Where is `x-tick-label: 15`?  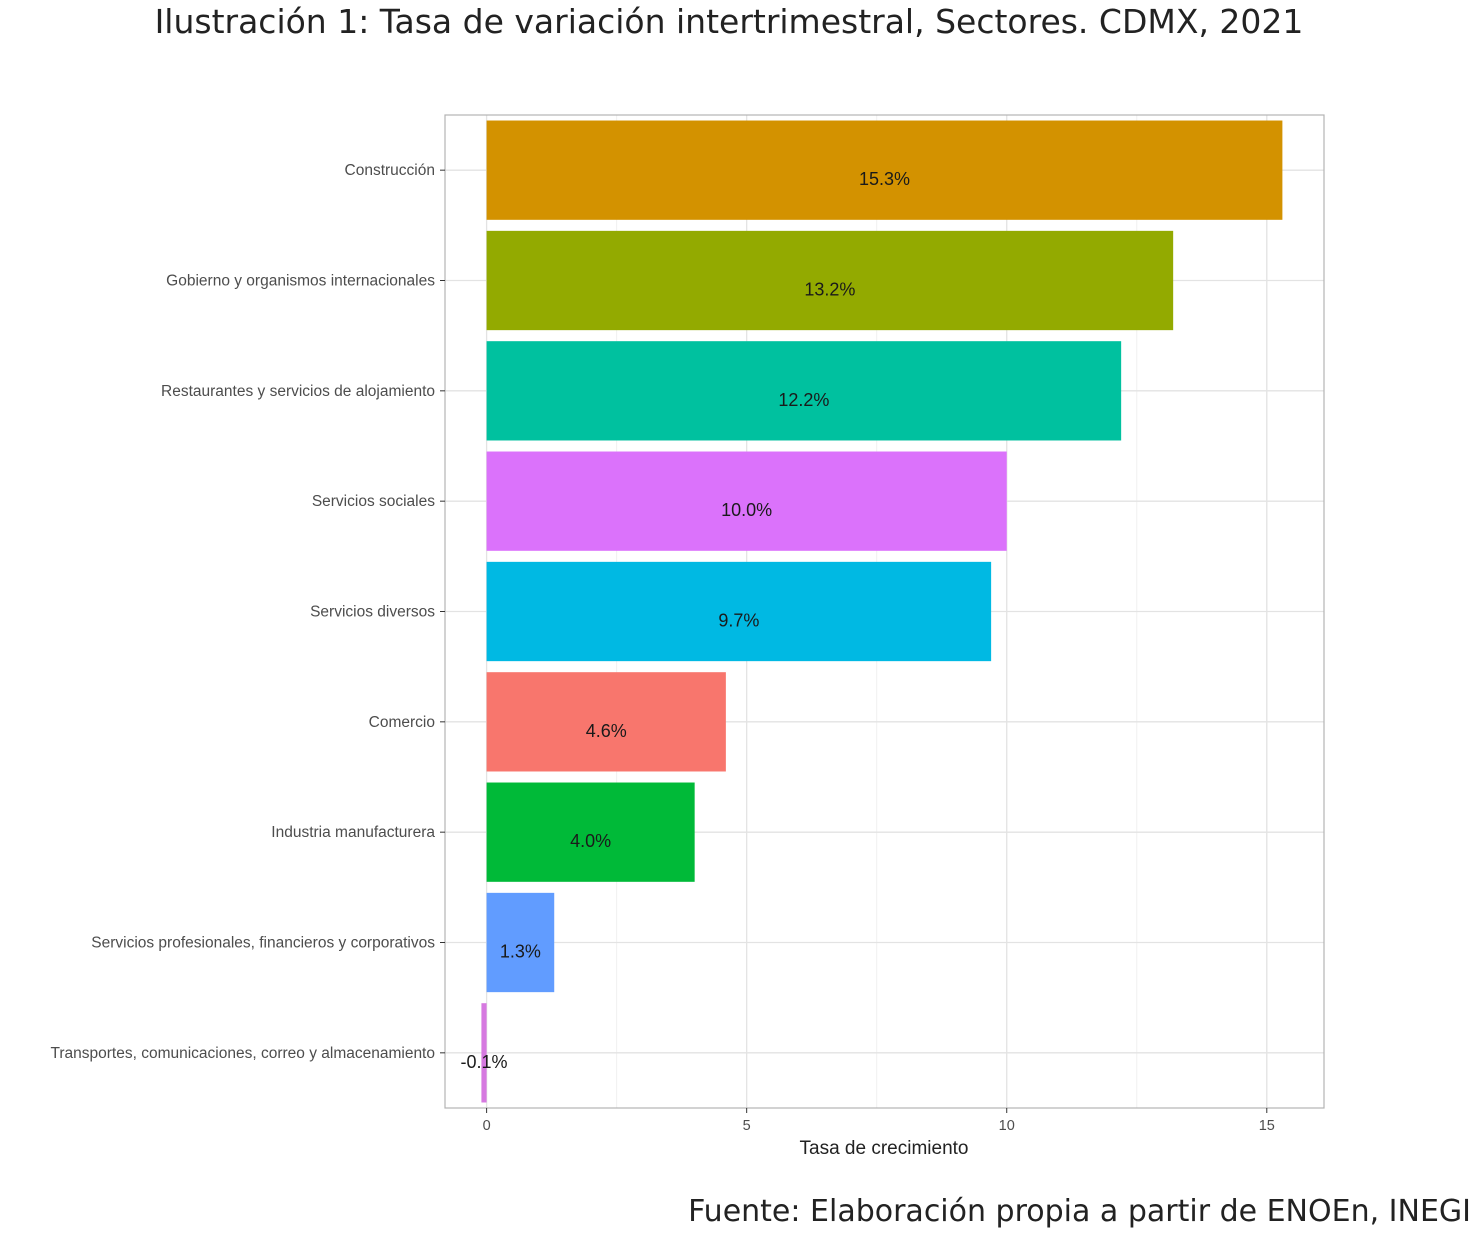
x-tick-label: 15 is located at coordinates (1267, 1126).